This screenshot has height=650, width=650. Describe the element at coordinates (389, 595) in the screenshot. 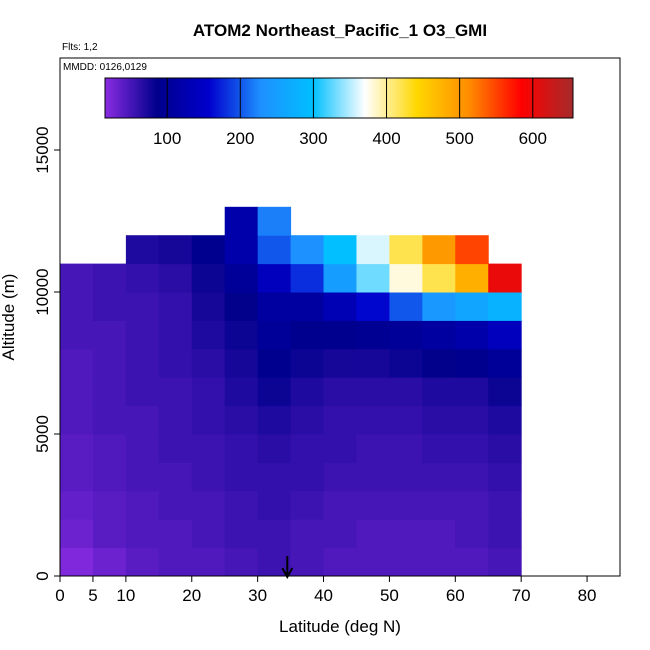

I see `x-tick-label: 50` at that location.